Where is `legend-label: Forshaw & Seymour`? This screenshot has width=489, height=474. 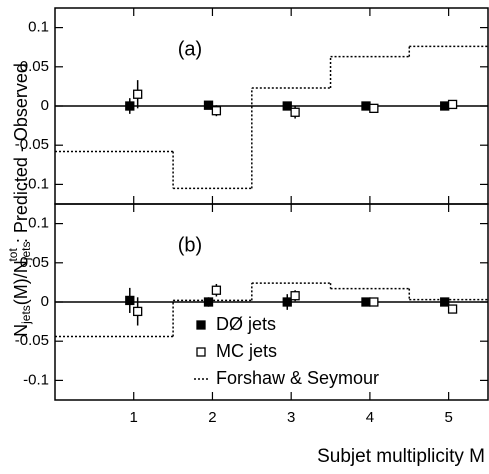 legend-label: Forshaw & Seymour is located at coordinates (297, 378).